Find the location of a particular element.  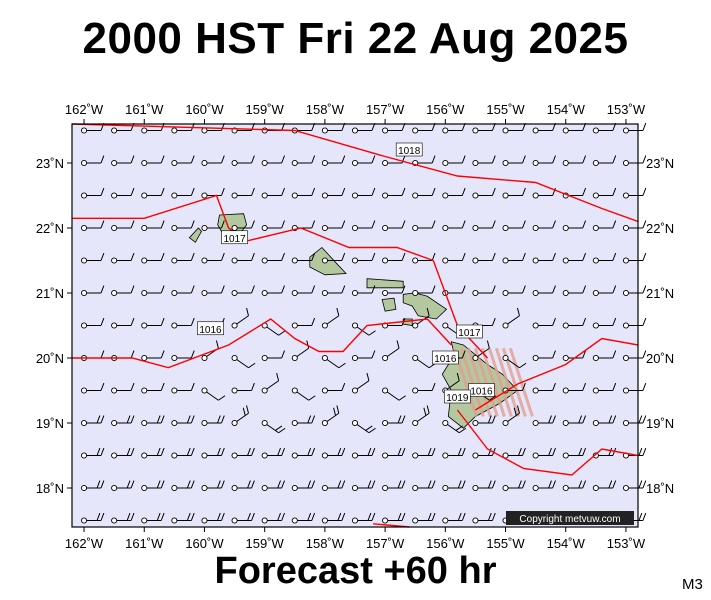

isobar-label: 1018 is located at coordinates (409, 149).